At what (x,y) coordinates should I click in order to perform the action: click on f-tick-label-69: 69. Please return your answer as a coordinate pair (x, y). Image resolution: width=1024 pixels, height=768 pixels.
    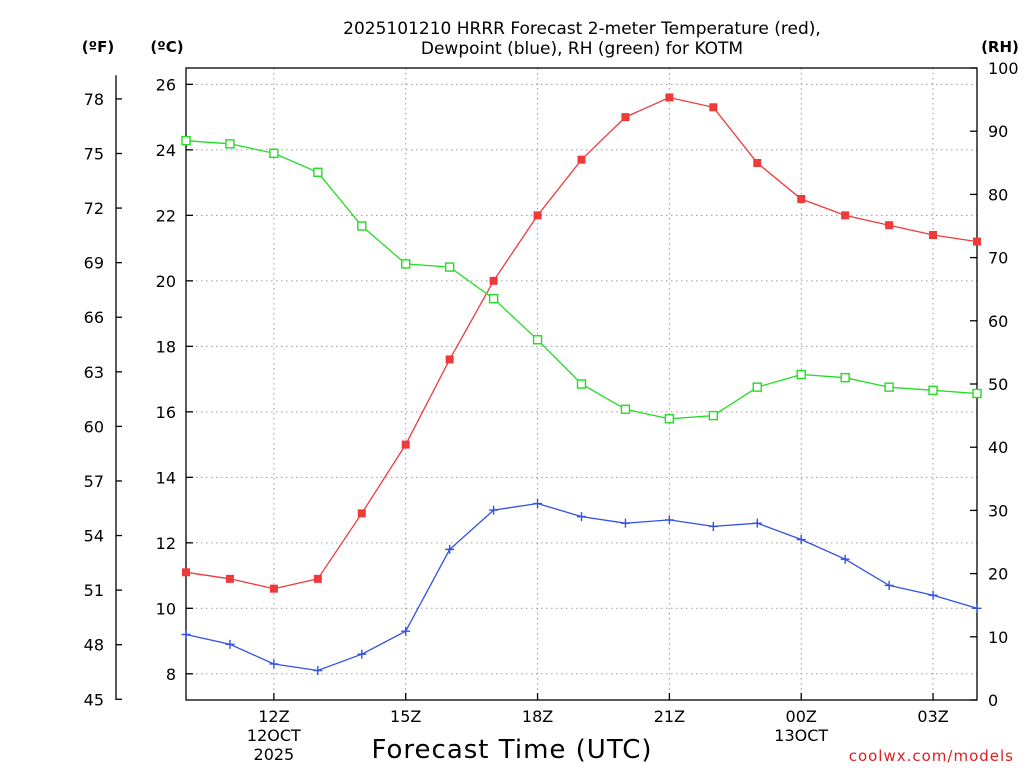
    Looking at the image, I should click on (94, 263).